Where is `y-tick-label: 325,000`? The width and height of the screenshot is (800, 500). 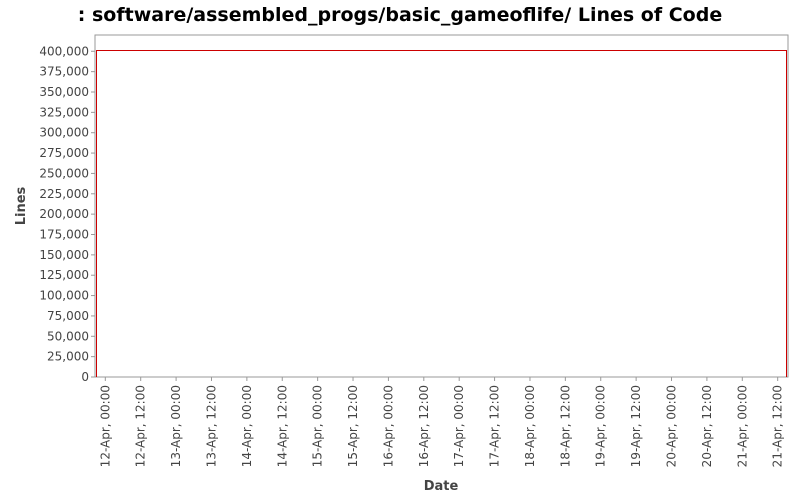 y-tick-label: 325,000 is located at coordinates (64, 112).